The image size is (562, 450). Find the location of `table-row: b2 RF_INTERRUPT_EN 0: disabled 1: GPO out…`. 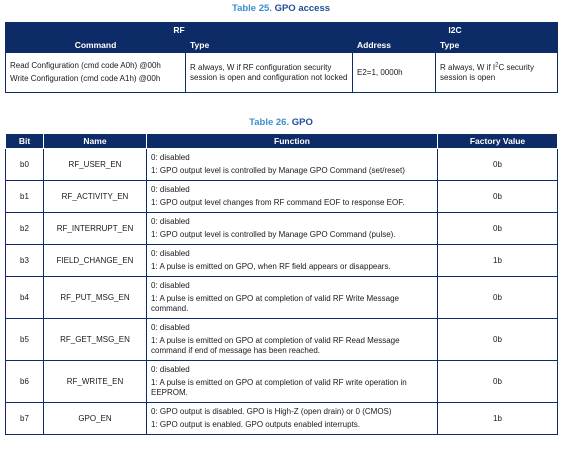

table-row: b2 RF_INTERRUPT_EN 0: disabled 1: GPO out… is located at coordinates (281, 228).